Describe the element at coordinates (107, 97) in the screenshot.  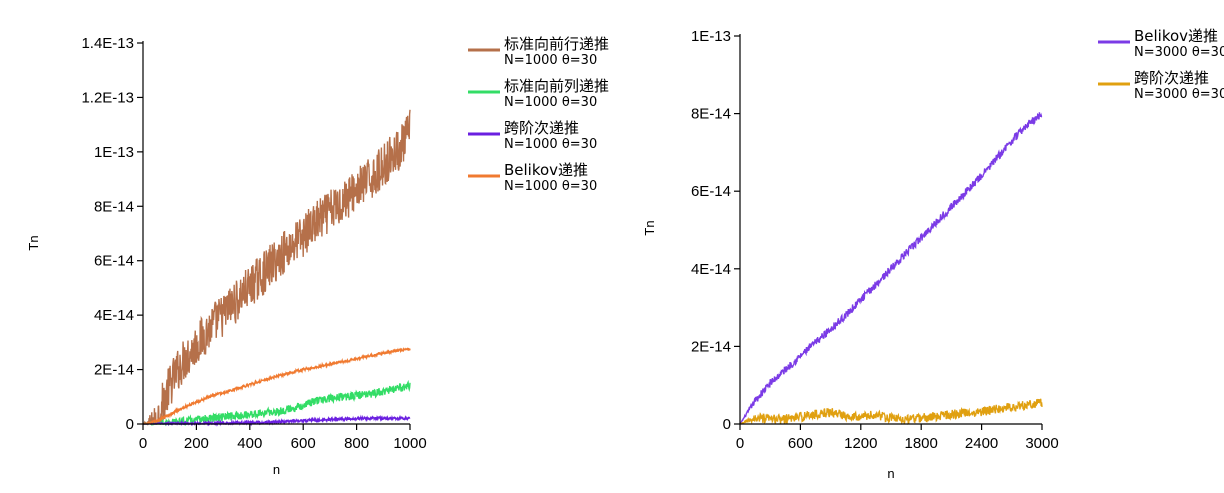
I see `y-tick-label: 1.2E-13` at that location.